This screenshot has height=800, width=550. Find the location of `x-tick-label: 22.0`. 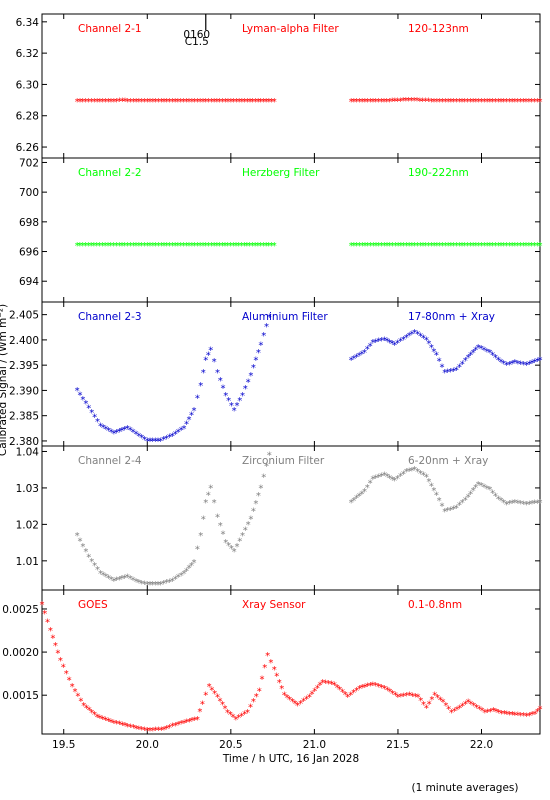

x-tick-label: 22.0 is located at coordinates (481, 745).